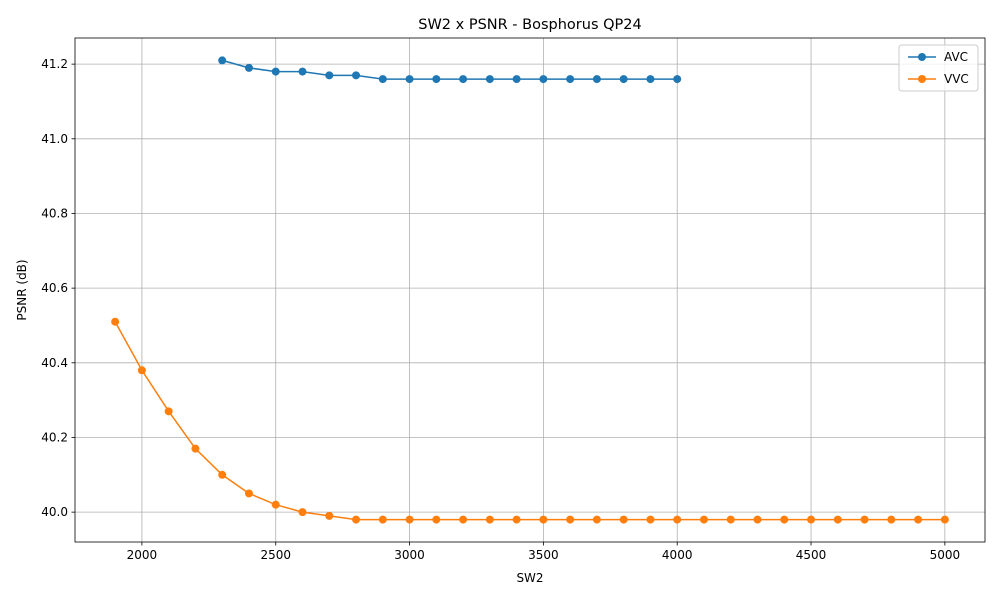  What do you see at coordinates (956, 57) in the screenshot?
I see `legend-avc-label: AVC` at bounding box center [956, 57].